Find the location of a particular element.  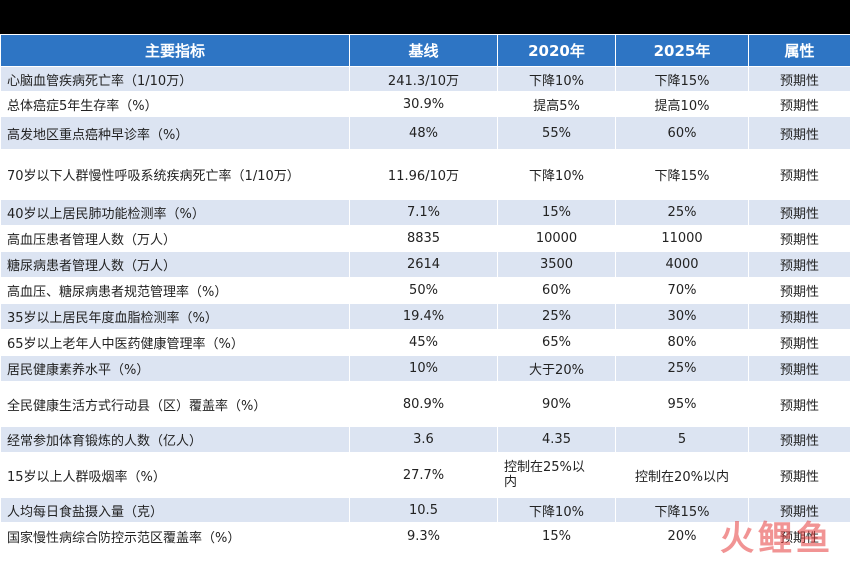

cell-baseline: 11.96/10万 is located at coordinates (423, 174).